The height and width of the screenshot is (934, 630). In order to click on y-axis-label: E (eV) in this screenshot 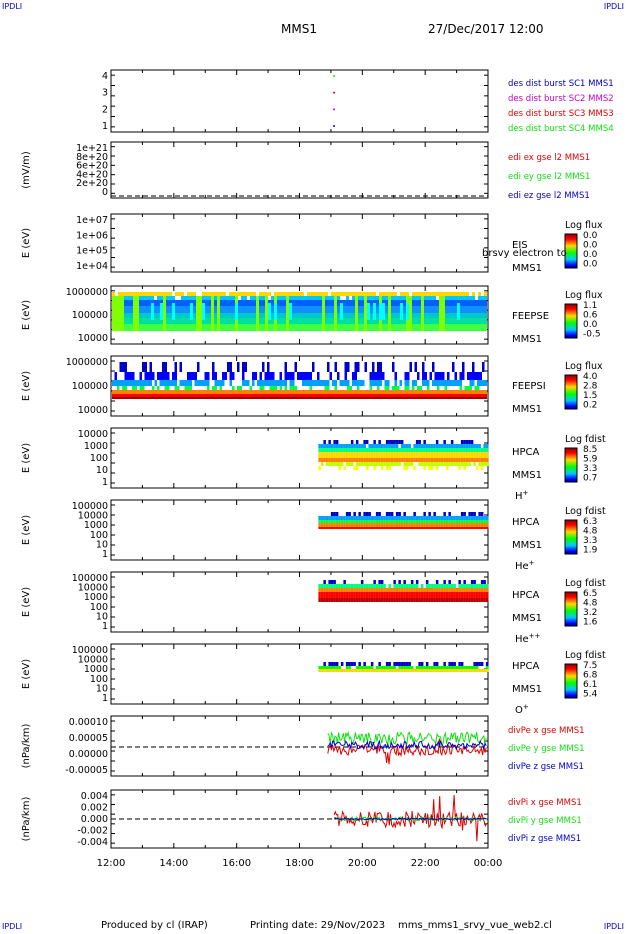, I will do `click(26, 243)`.